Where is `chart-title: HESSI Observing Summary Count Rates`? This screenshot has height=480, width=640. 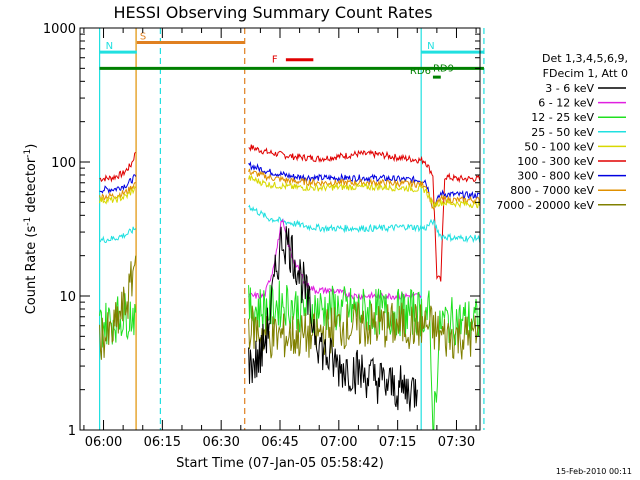 chart-title: HESSI Observing Summary Count Rates is located at coordinates (272, 12).